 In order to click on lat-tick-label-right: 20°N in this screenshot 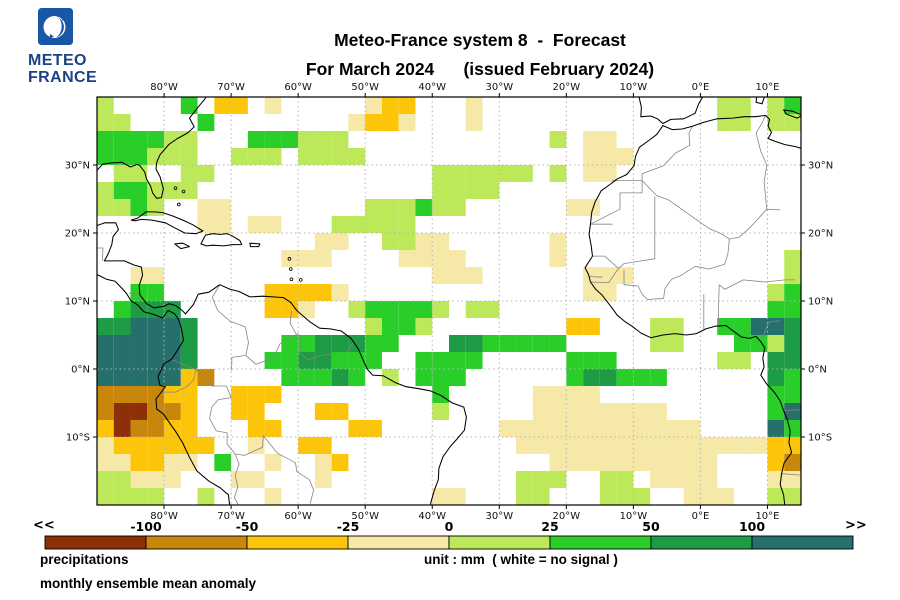, I will do `click(820, 234)`.